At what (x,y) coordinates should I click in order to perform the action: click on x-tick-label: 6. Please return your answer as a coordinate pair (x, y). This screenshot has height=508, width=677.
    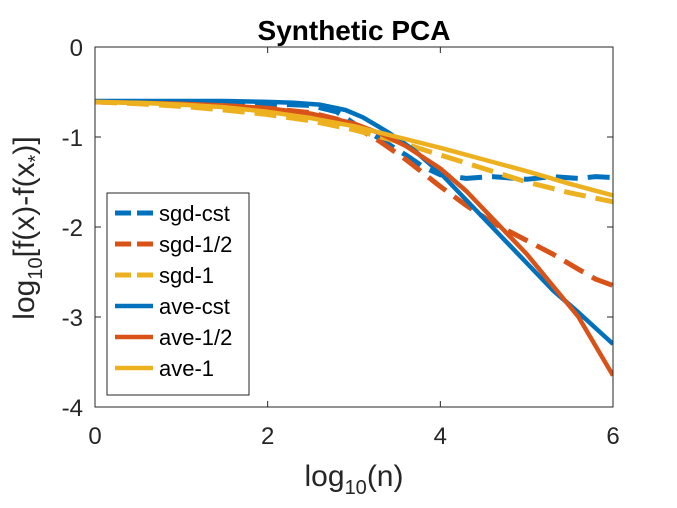
    Looking at the image, I should click on (612, 436).